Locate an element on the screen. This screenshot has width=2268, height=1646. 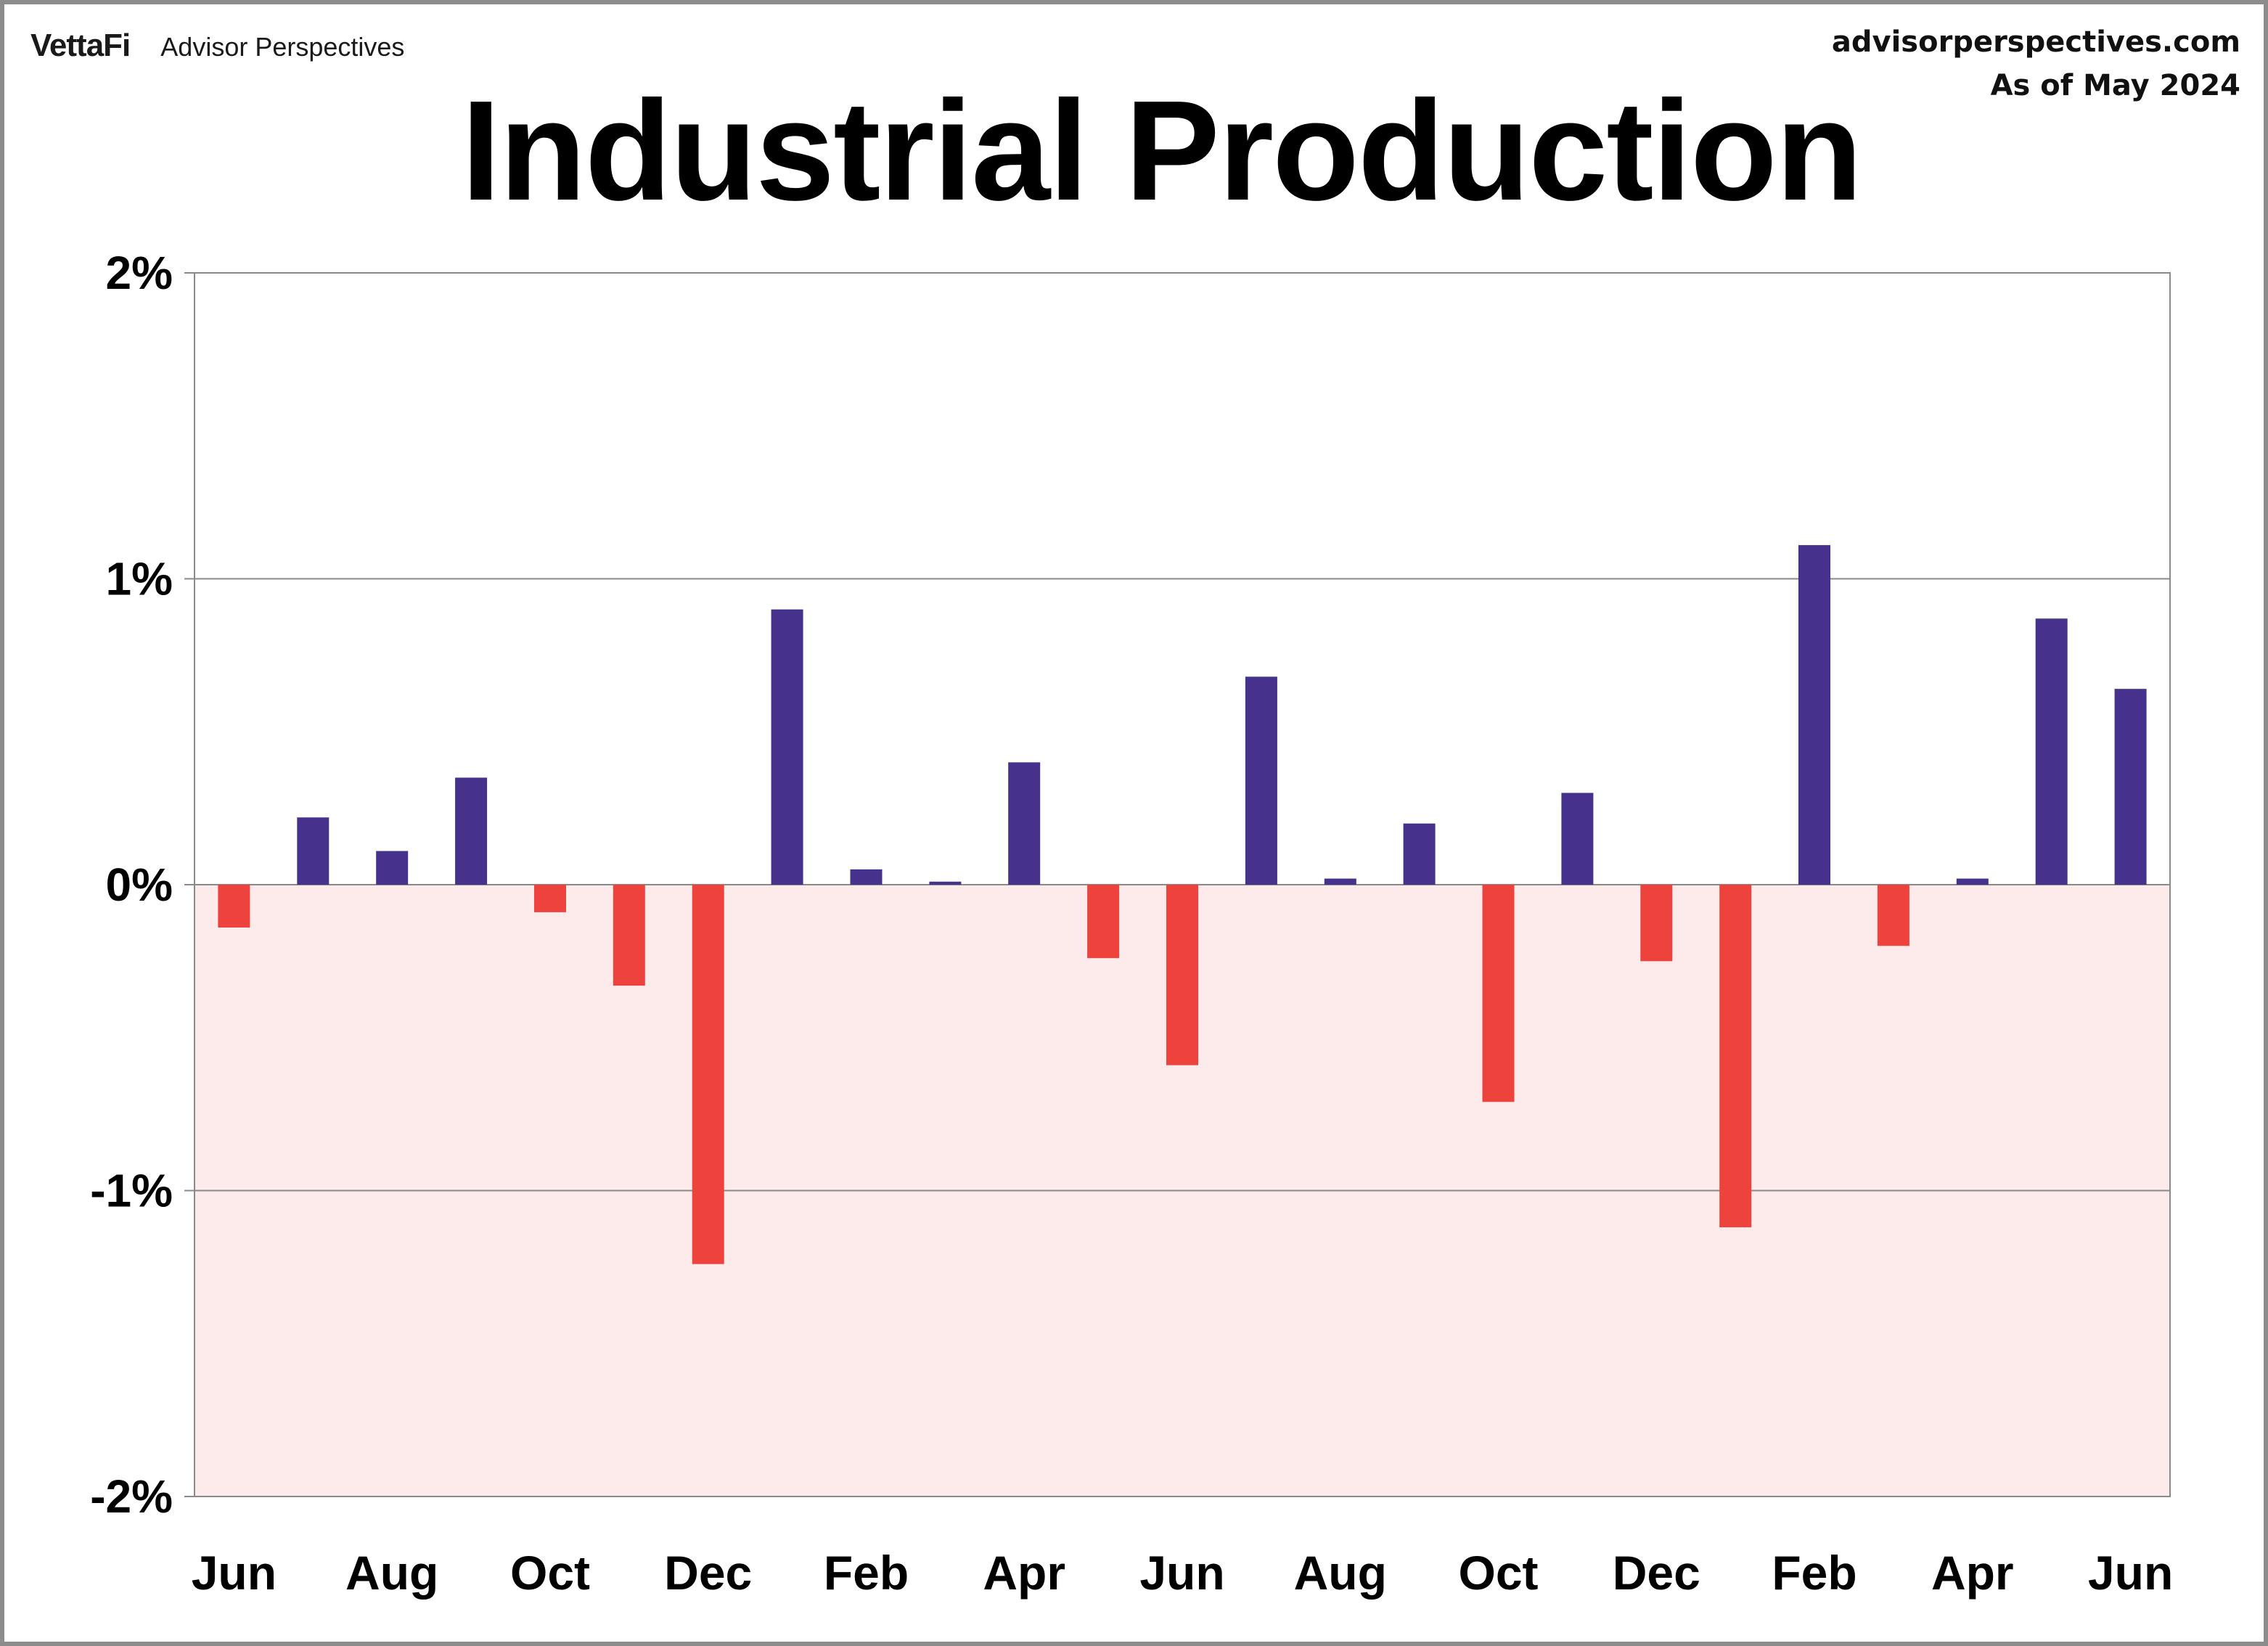
y-tick-label: -1% is located at coordinates (131, 1191).